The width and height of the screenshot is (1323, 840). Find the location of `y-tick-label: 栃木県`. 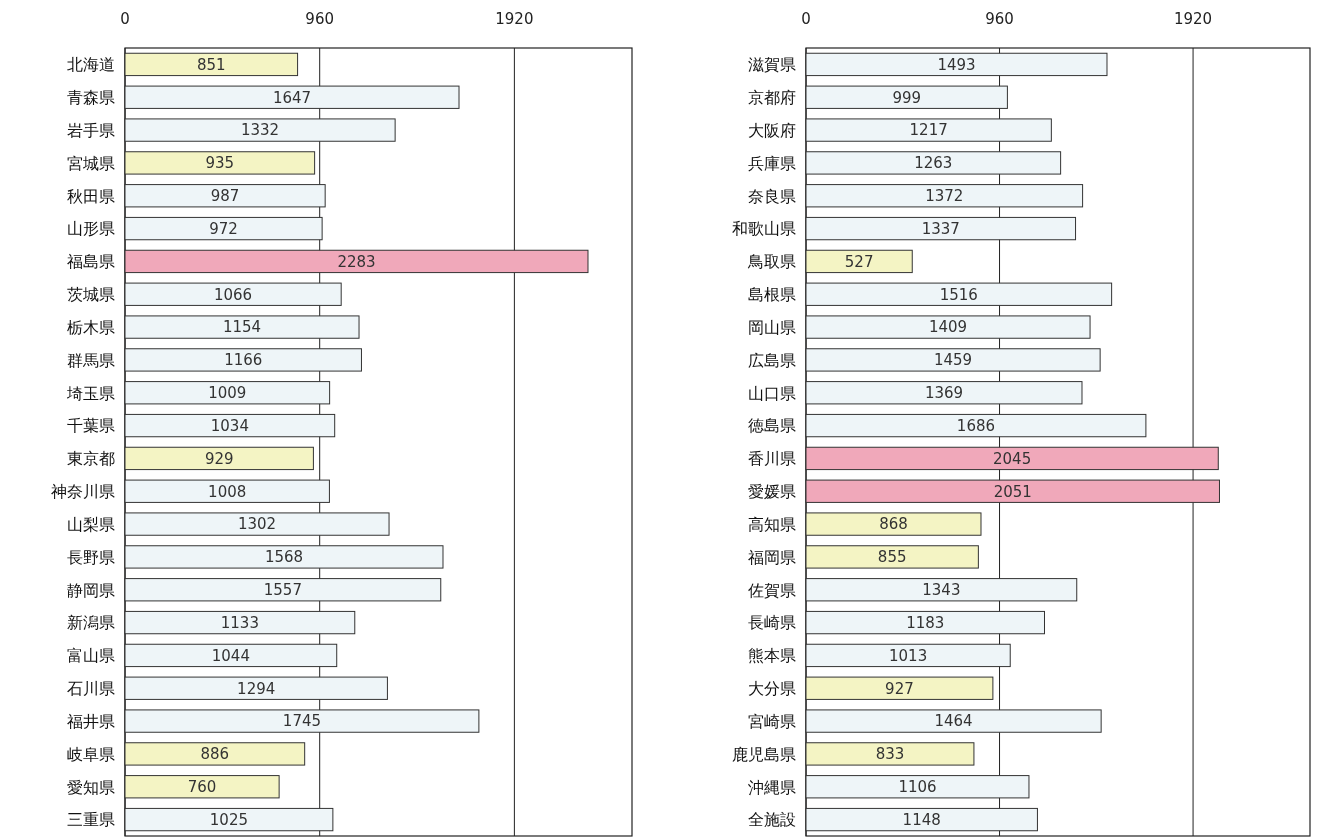

y-tick-label: 栃木県 is located at coordinates (91, 327).